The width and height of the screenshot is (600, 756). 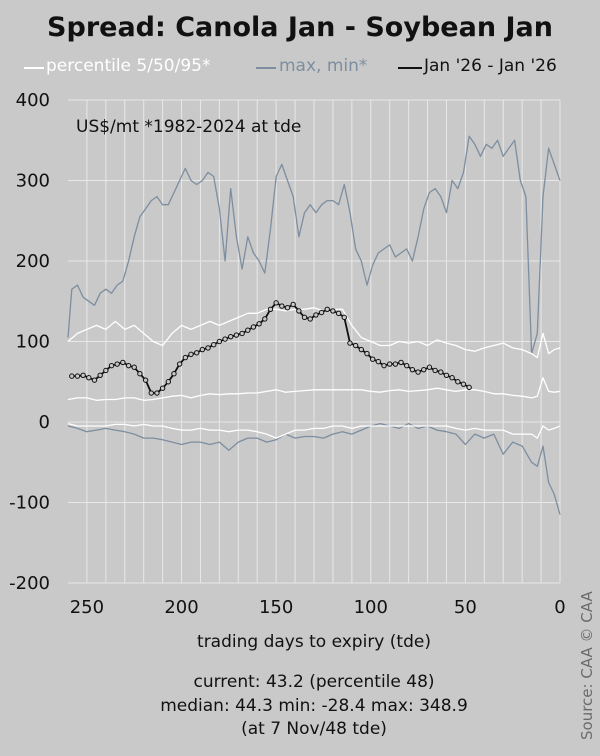 I want to click on x-tick-label: 50, so click(x=465, y=607).